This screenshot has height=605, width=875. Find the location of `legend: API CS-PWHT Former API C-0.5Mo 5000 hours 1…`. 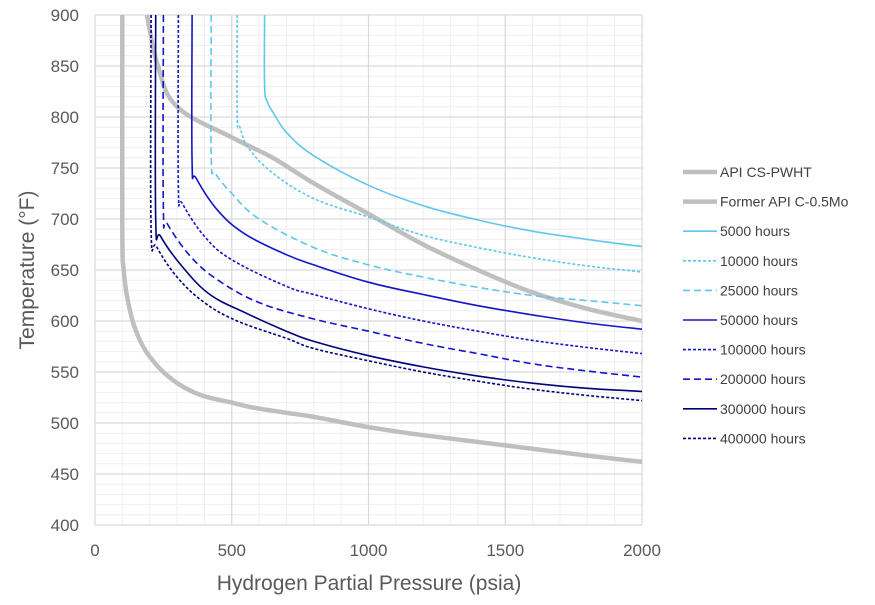

legend: API CS-PWHT Former API C-0.5Mo 5000 hours 1… is located at coordinates (766, 305).